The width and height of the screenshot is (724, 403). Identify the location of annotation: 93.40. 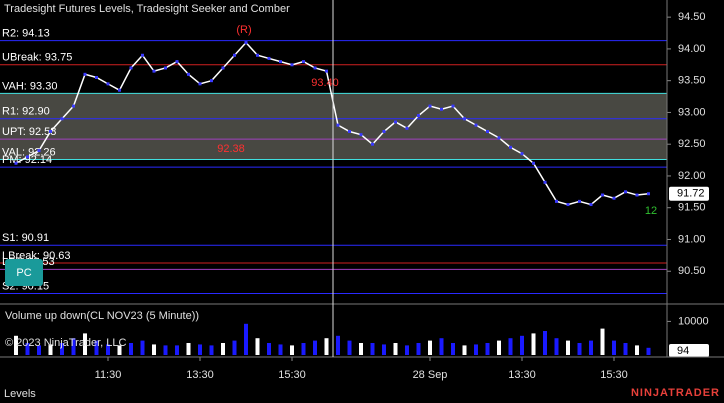
(325, 83).